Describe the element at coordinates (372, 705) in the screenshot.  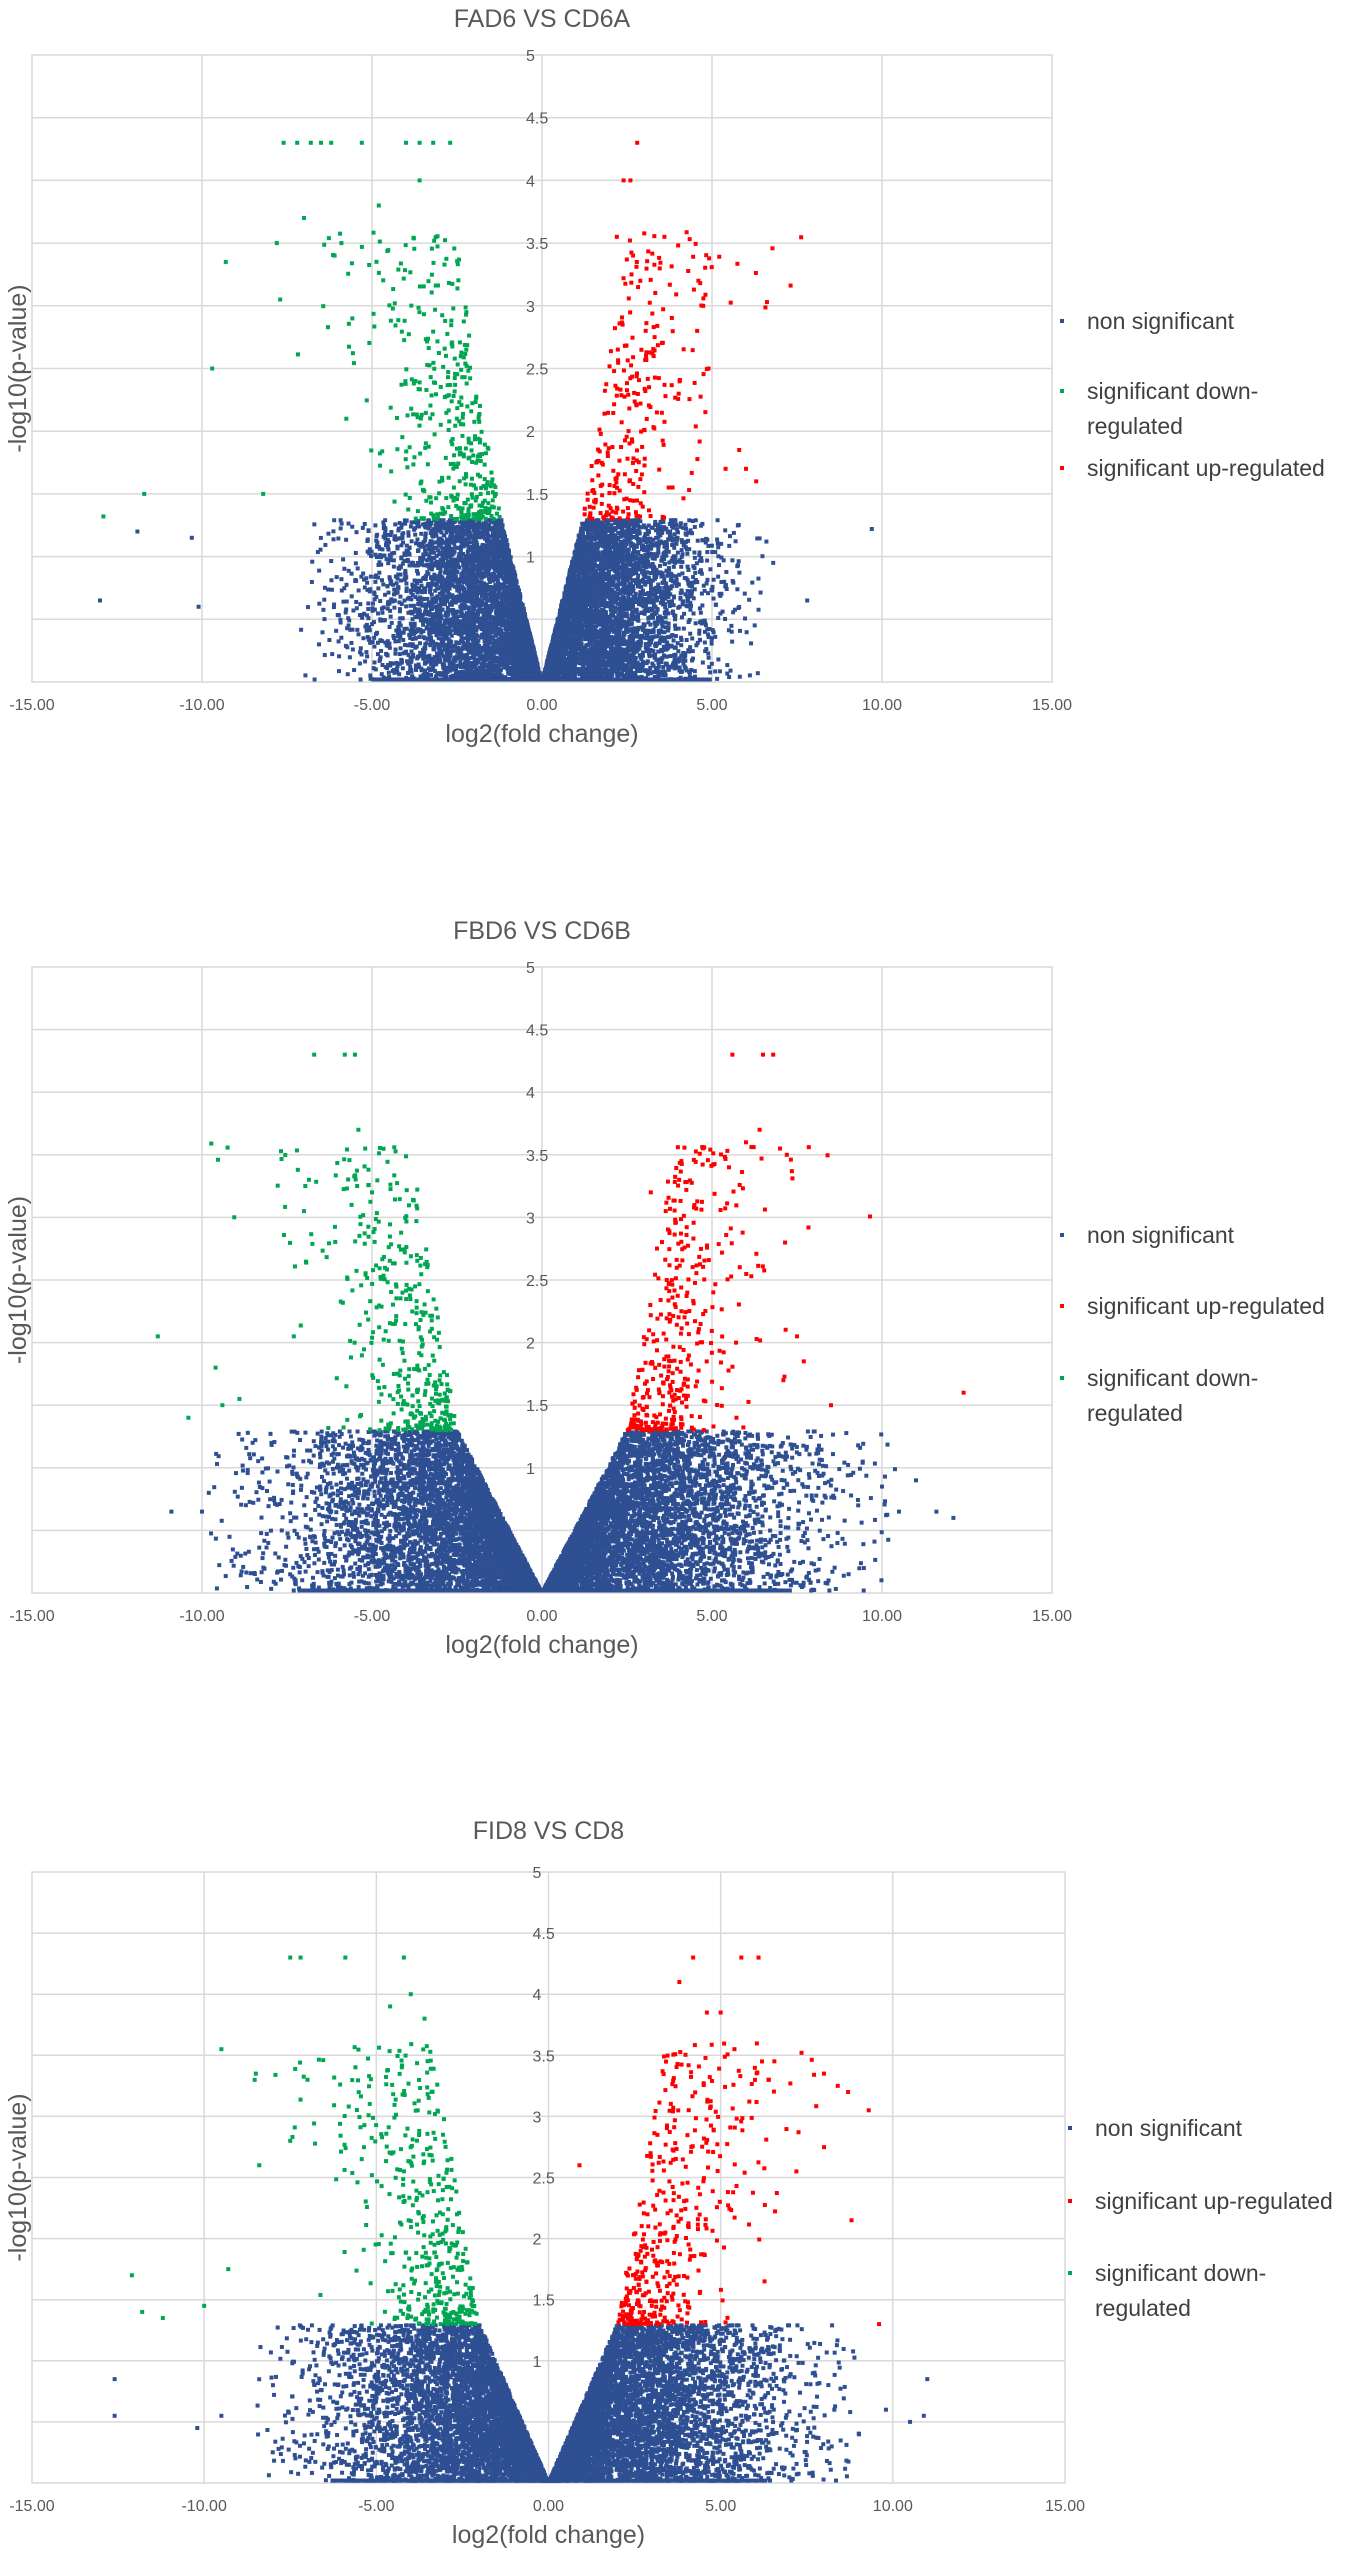
I see `x-tick-label: -5.00` at that location.